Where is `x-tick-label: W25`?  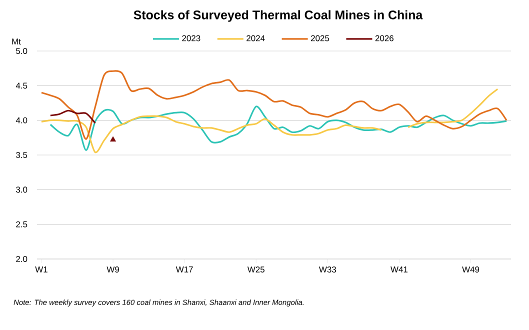 x-tick-label: W25 is located at coordinates (255, 269).